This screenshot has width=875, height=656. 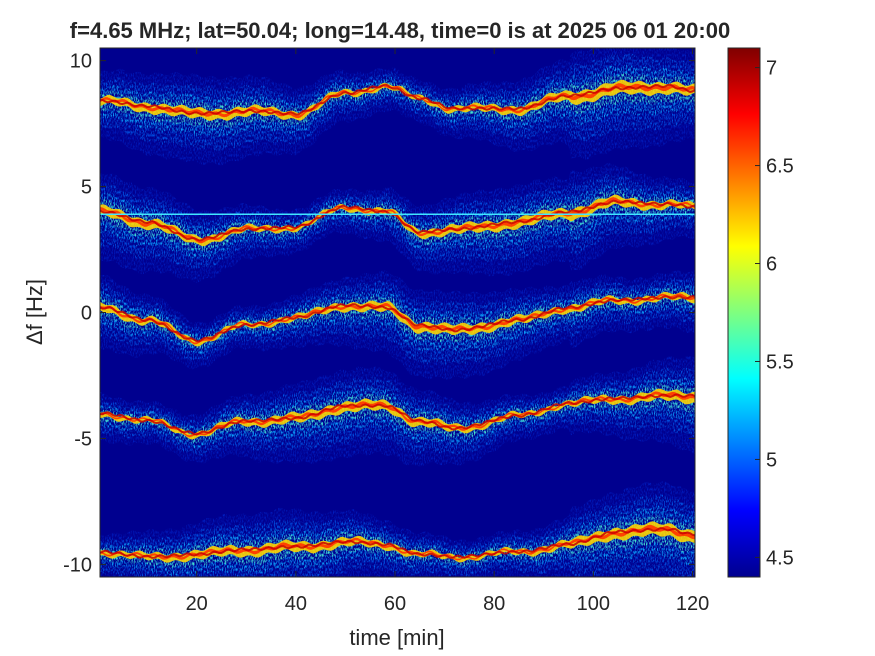 I want to click on y-tick-label: 10, so click(x=81, y=62).